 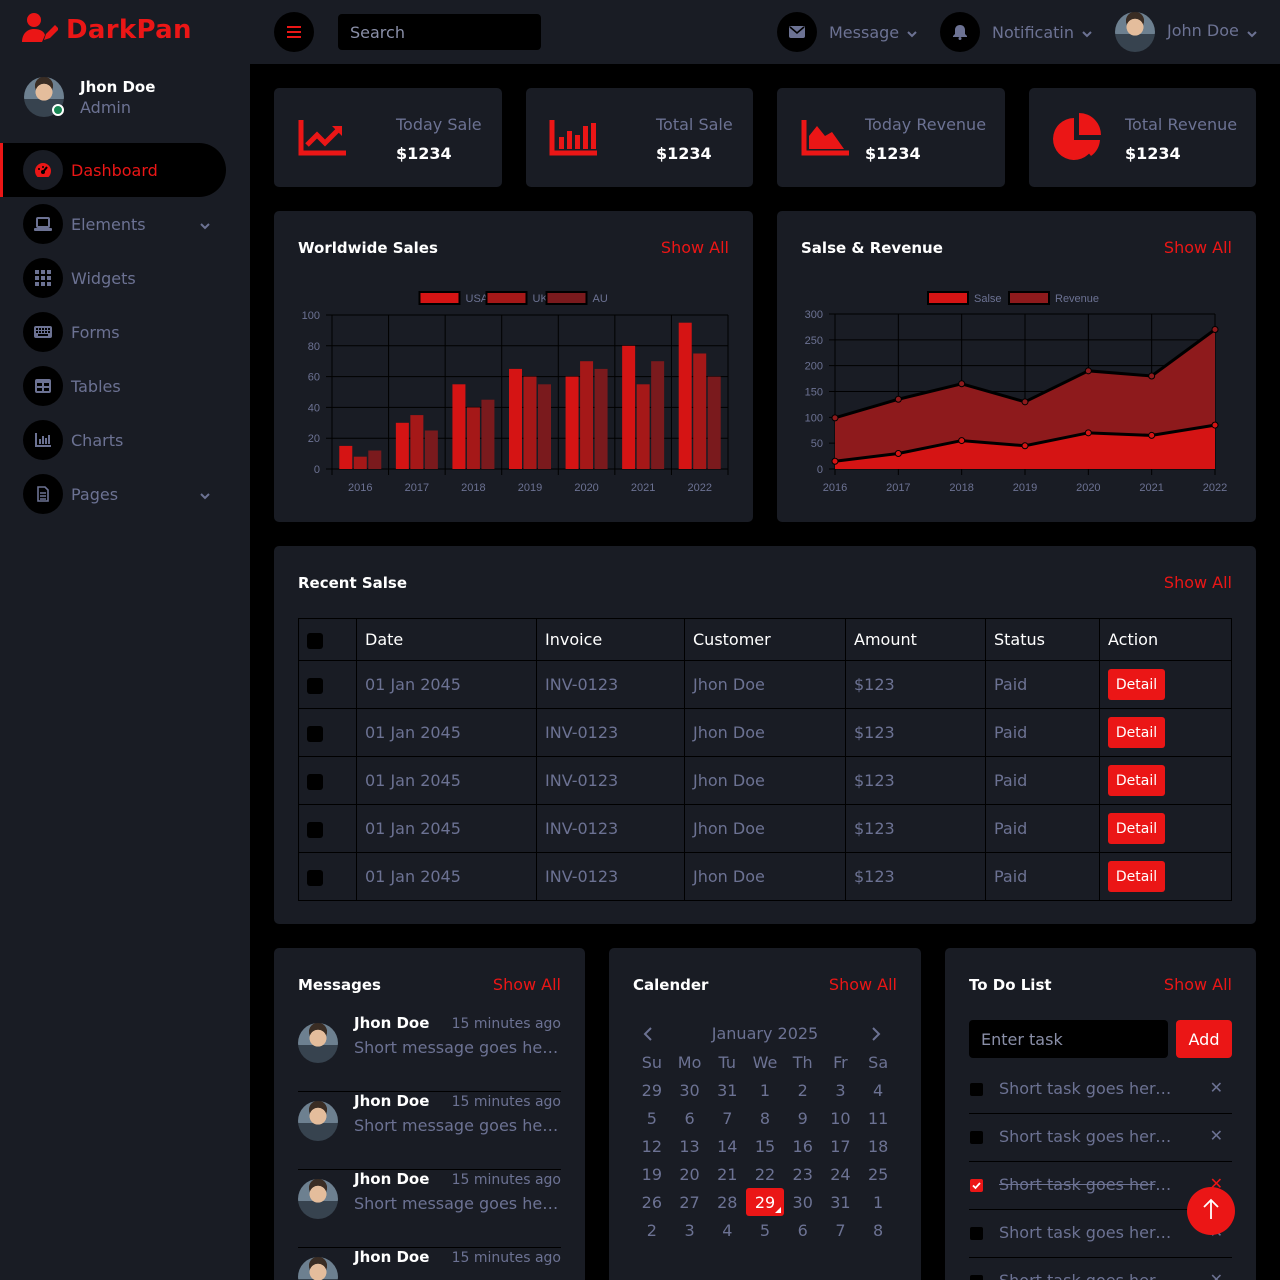 What do you see at coordinates (689, 1202) in the screenshot?
I see `calendar-day: 27` at bounding box center [689, 1202].